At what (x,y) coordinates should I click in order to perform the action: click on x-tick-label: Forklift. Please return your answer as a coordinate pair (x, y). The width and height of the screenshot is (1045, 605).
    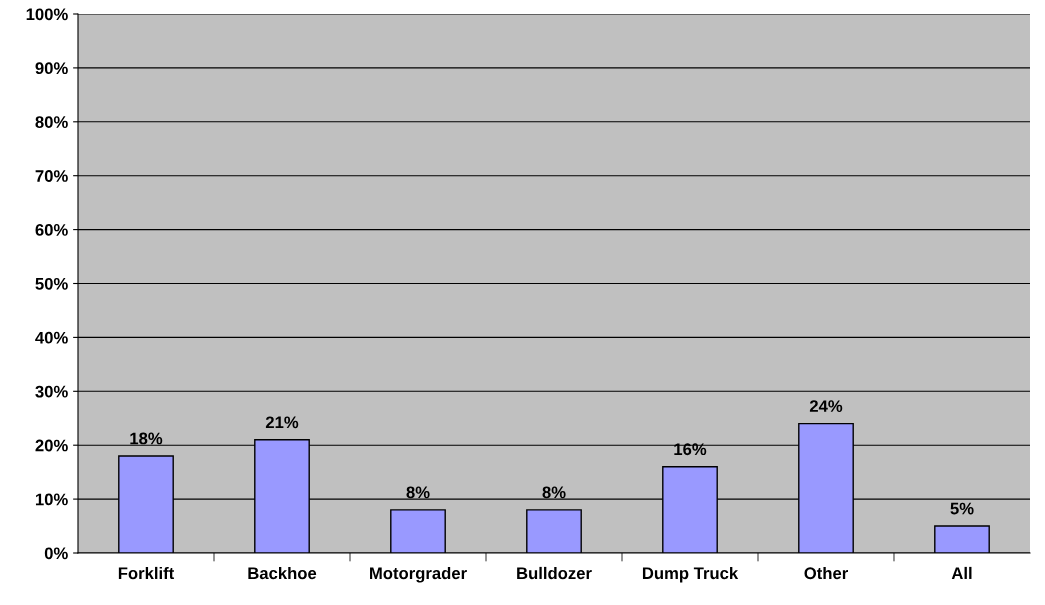
    Looking at the image, I should click on (146, 573).